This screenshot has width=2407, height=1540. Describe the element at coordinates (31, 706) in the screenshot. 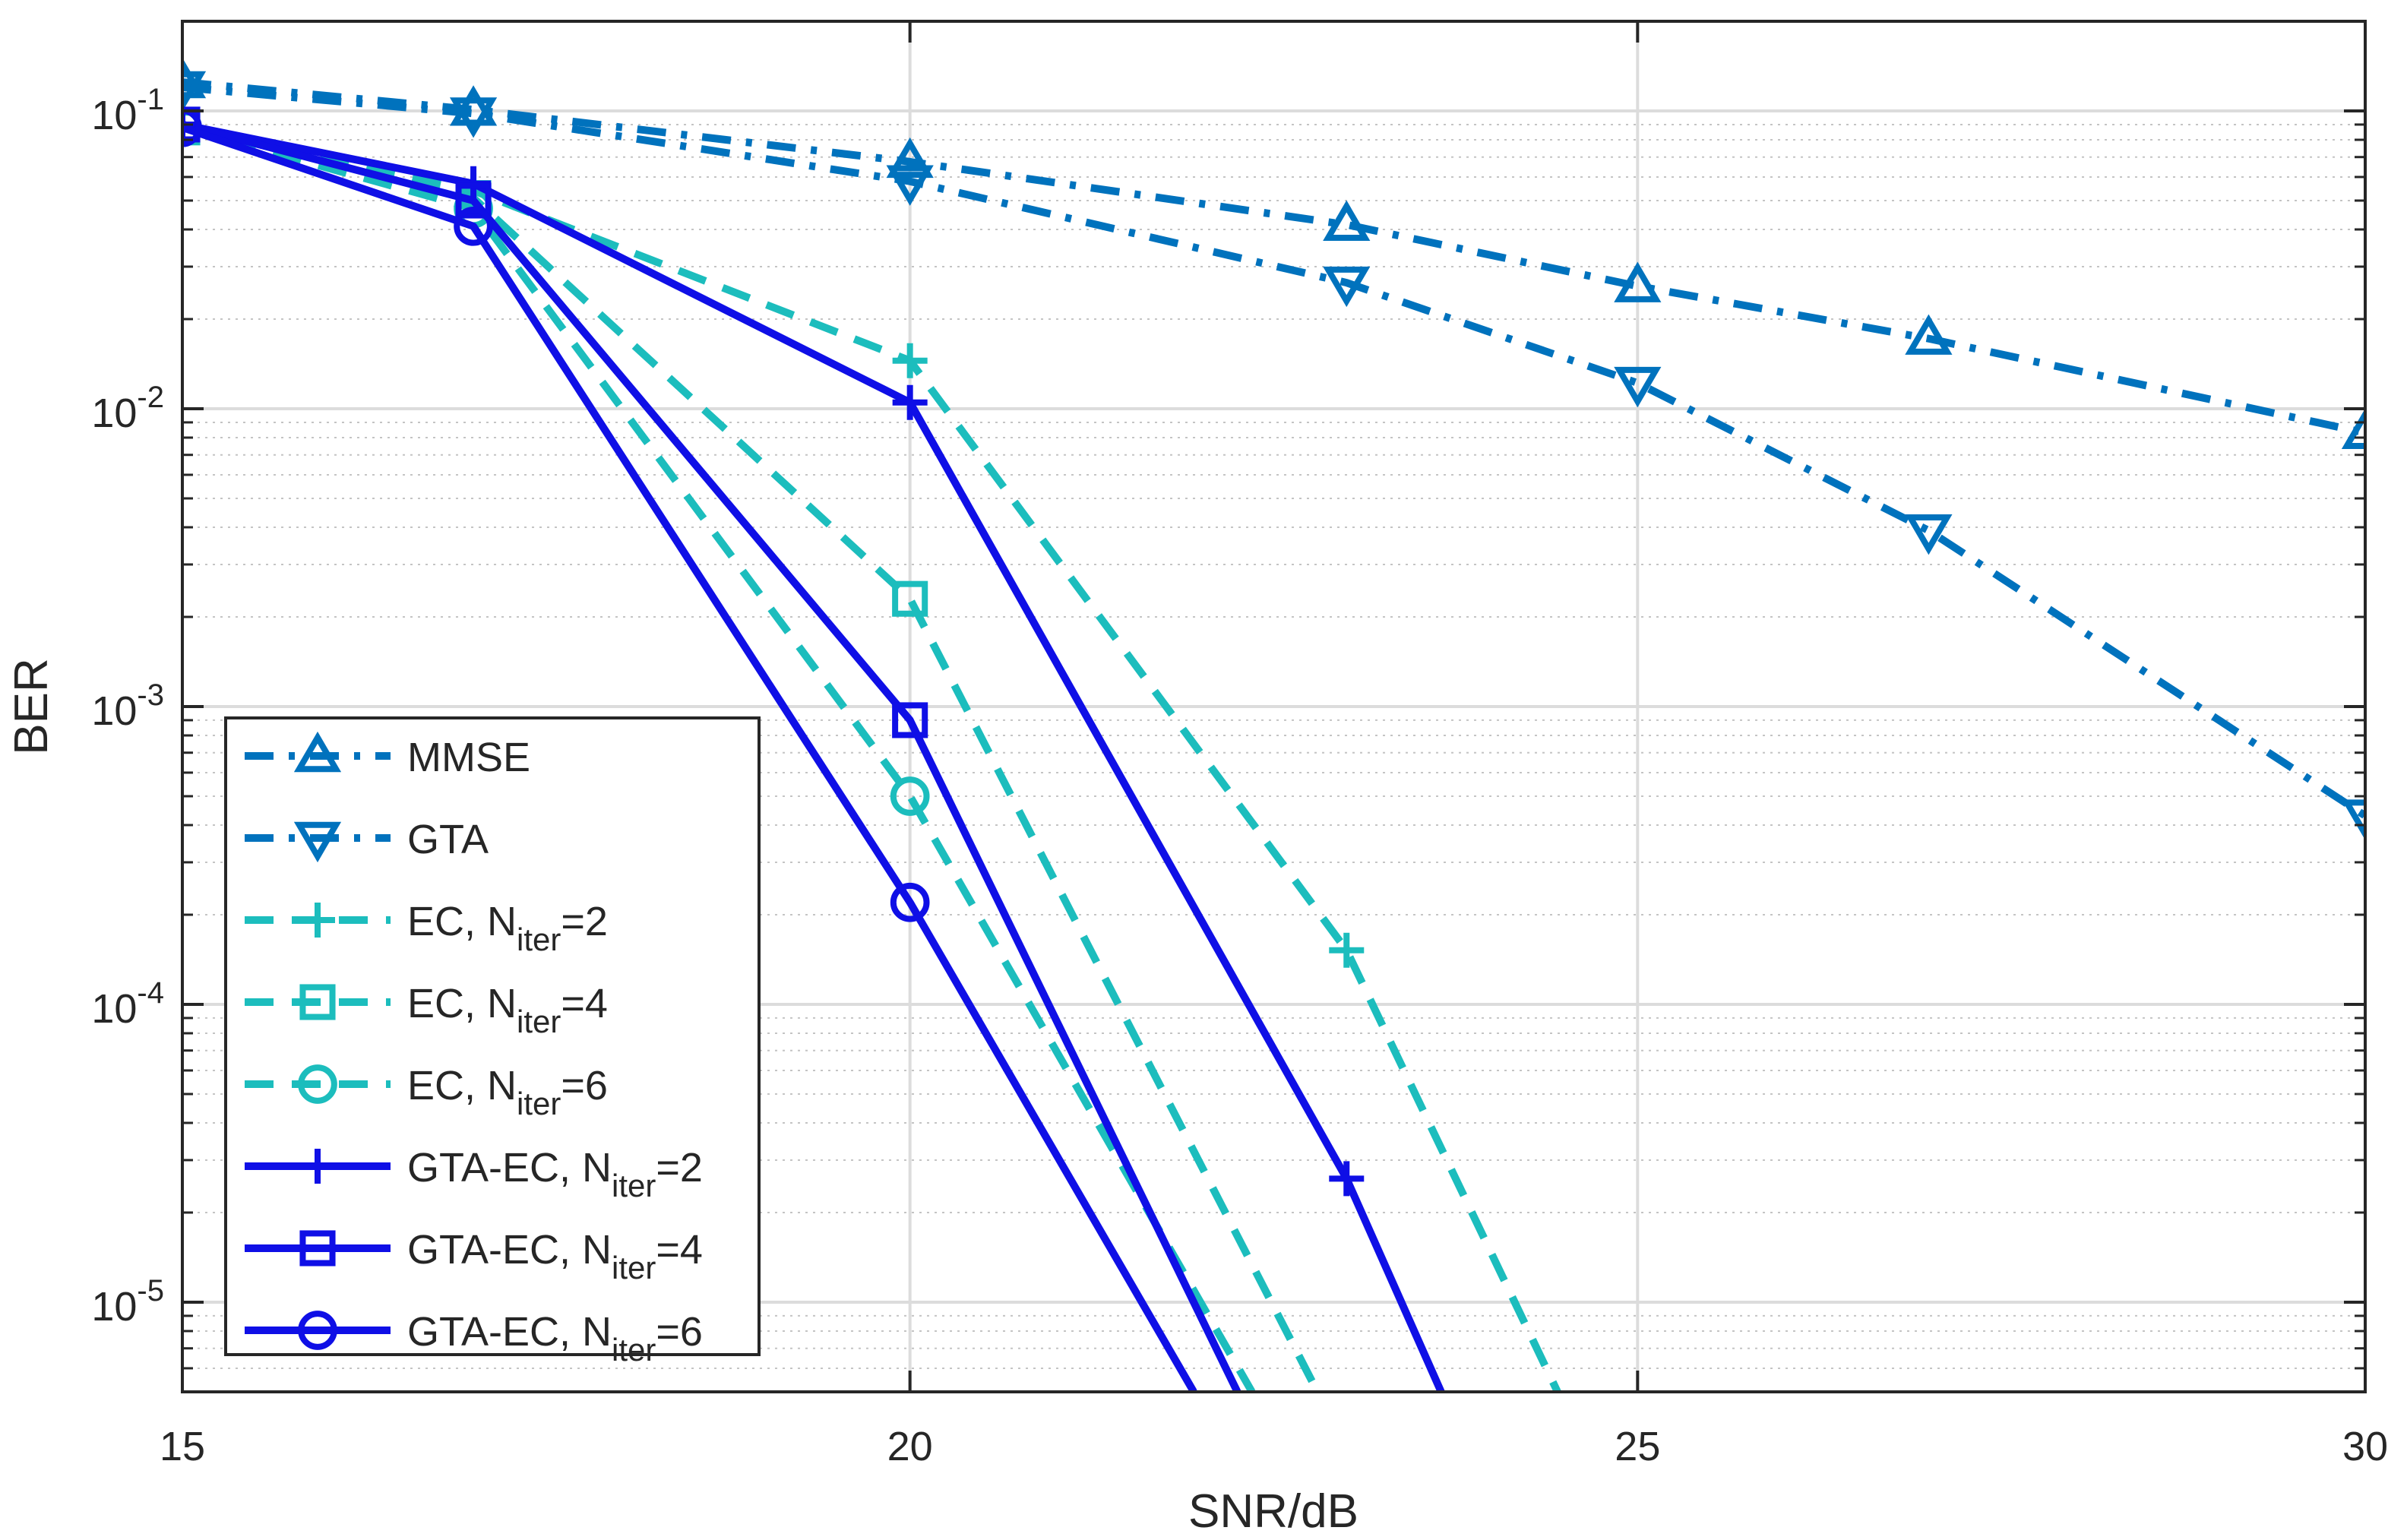

I see `y-axis-label: BER` at that location.